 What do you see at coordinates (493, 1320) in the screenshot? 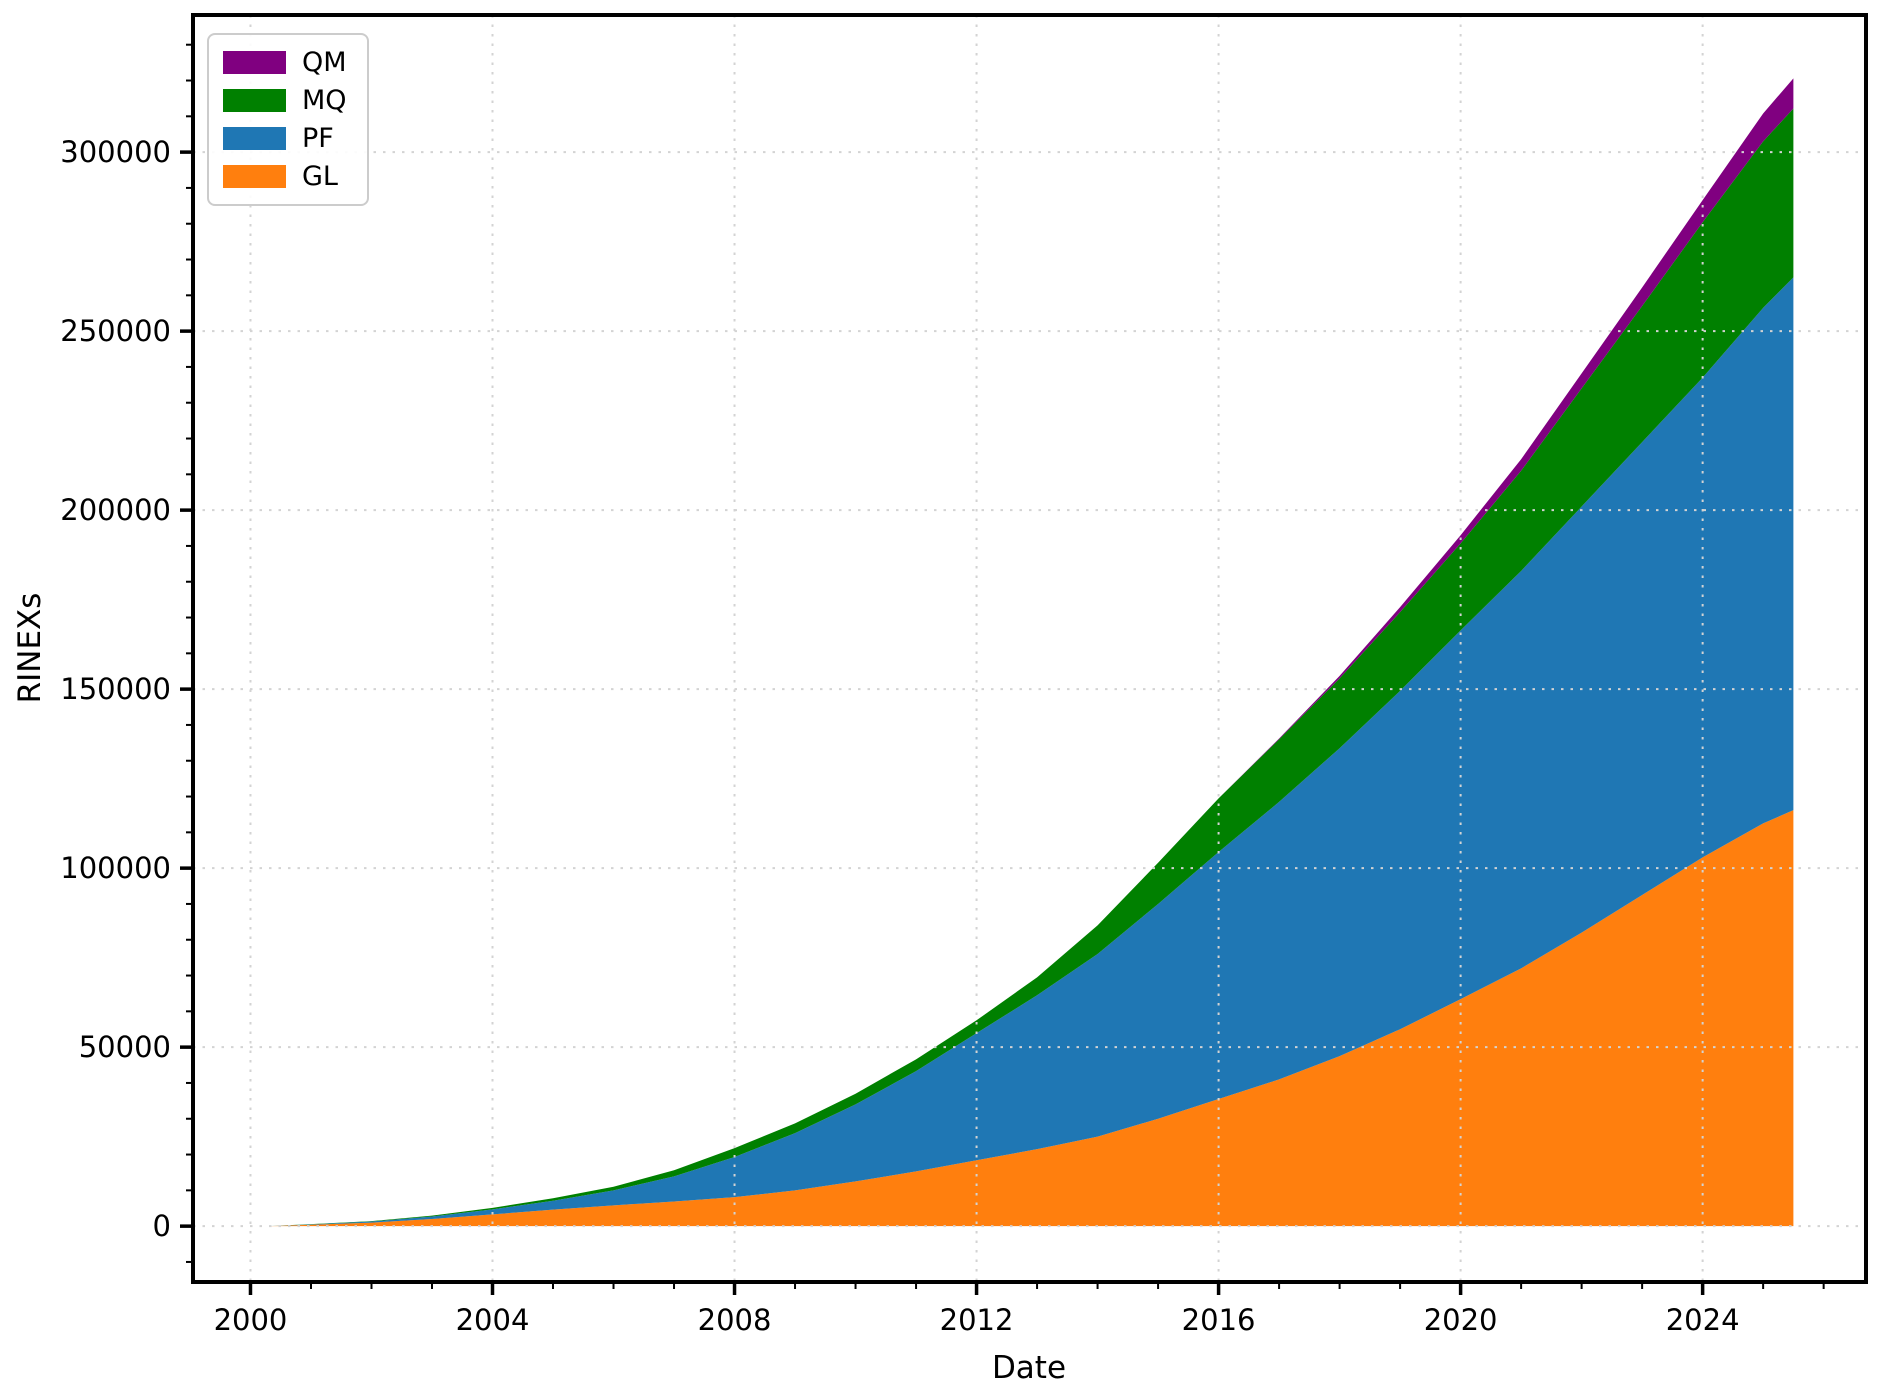
I see `x-tick-label: 2004` at bounding box center [493, 1320].